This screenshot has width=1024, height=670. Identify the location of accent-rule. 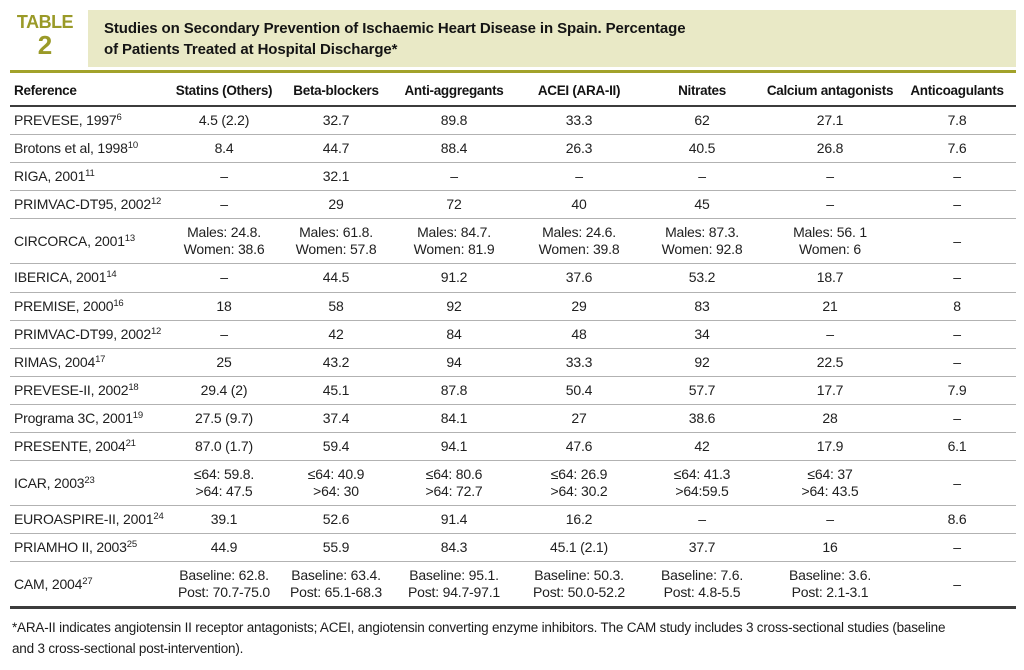
(513, 71).